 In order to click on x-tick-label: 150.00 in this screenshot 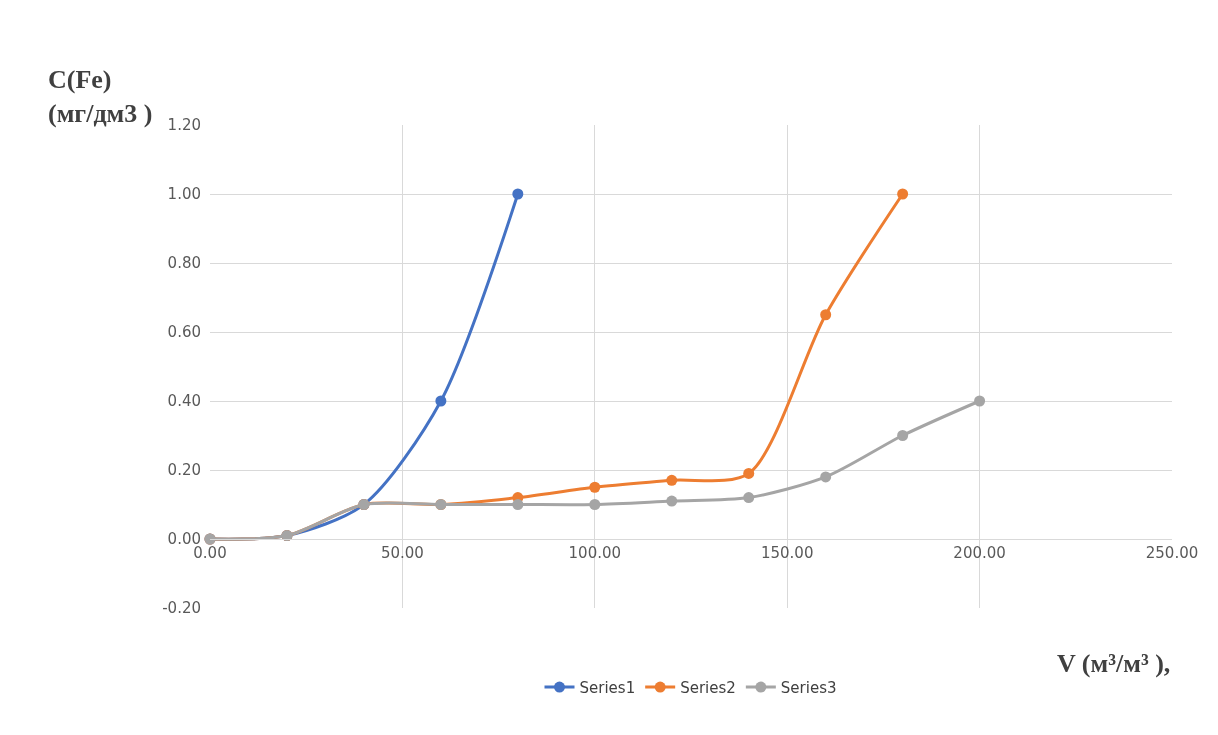, I will do `click(787, 553)`.